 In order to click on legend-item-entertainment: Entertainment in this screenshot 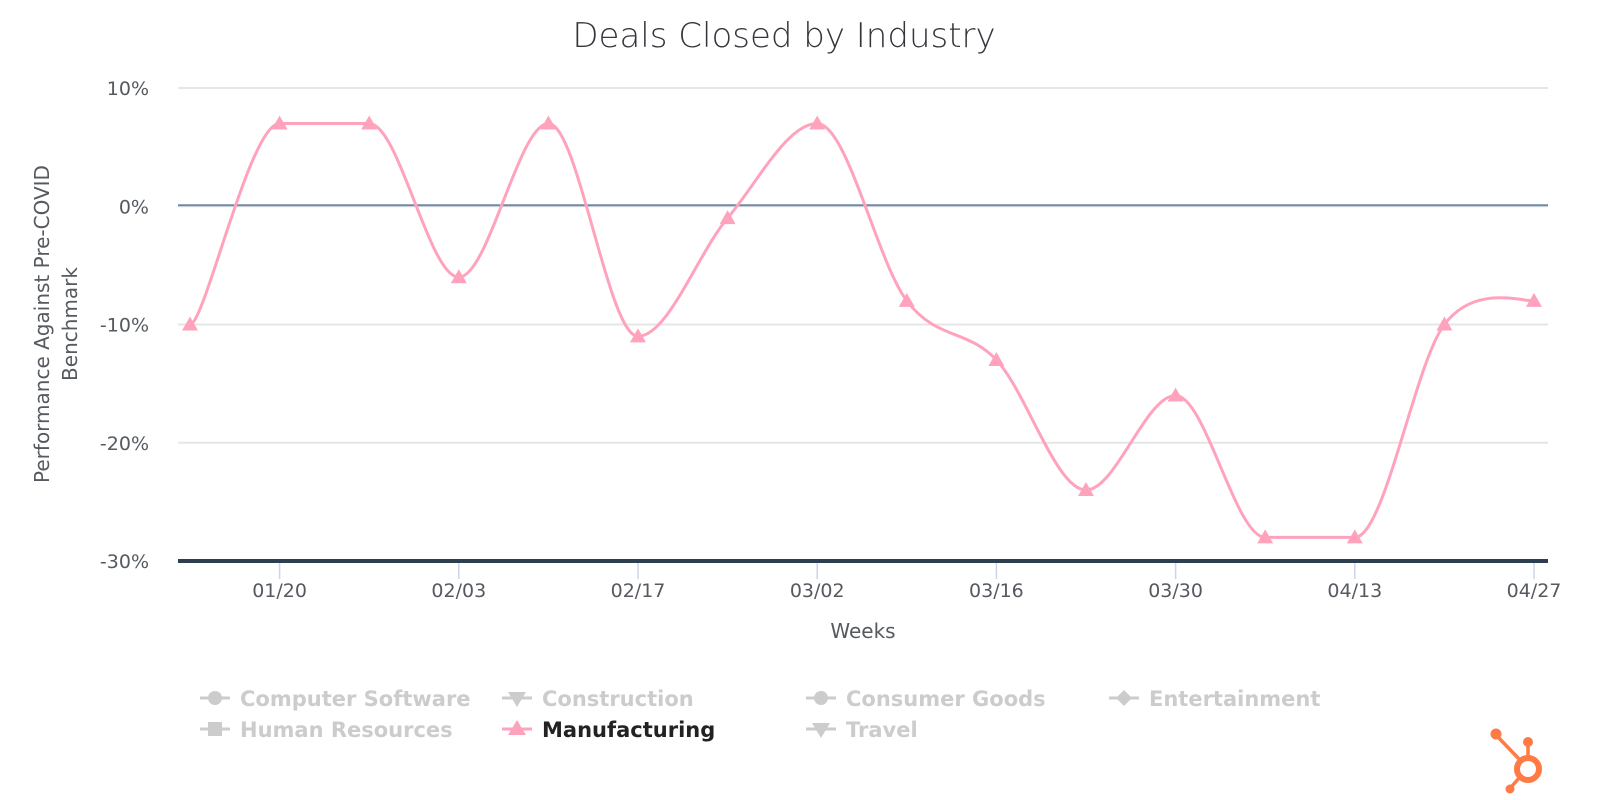, I will do `click(1214, 699)`.